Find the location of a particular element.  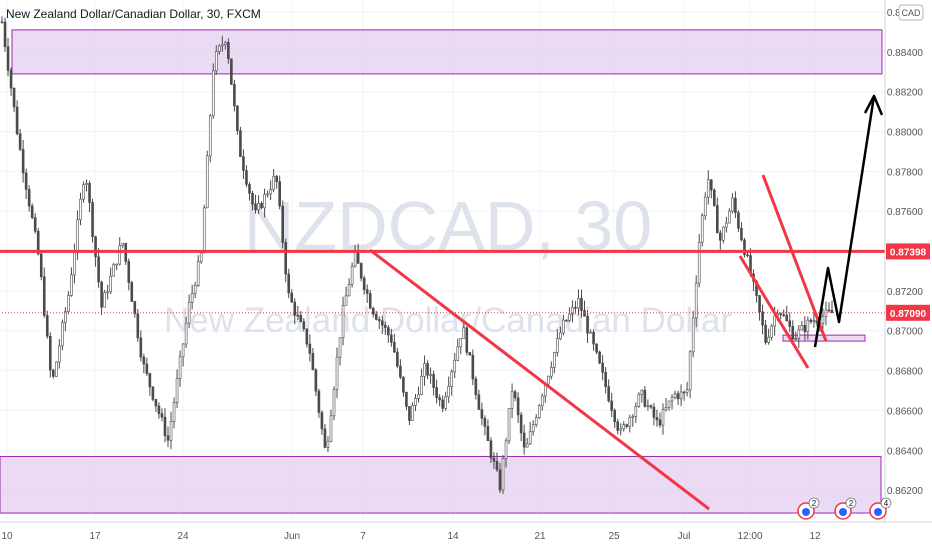

time-axis: 10 17 24 Jun 7 14 21 25 Jul 12:00 12 is located at coordinates (466, 531).